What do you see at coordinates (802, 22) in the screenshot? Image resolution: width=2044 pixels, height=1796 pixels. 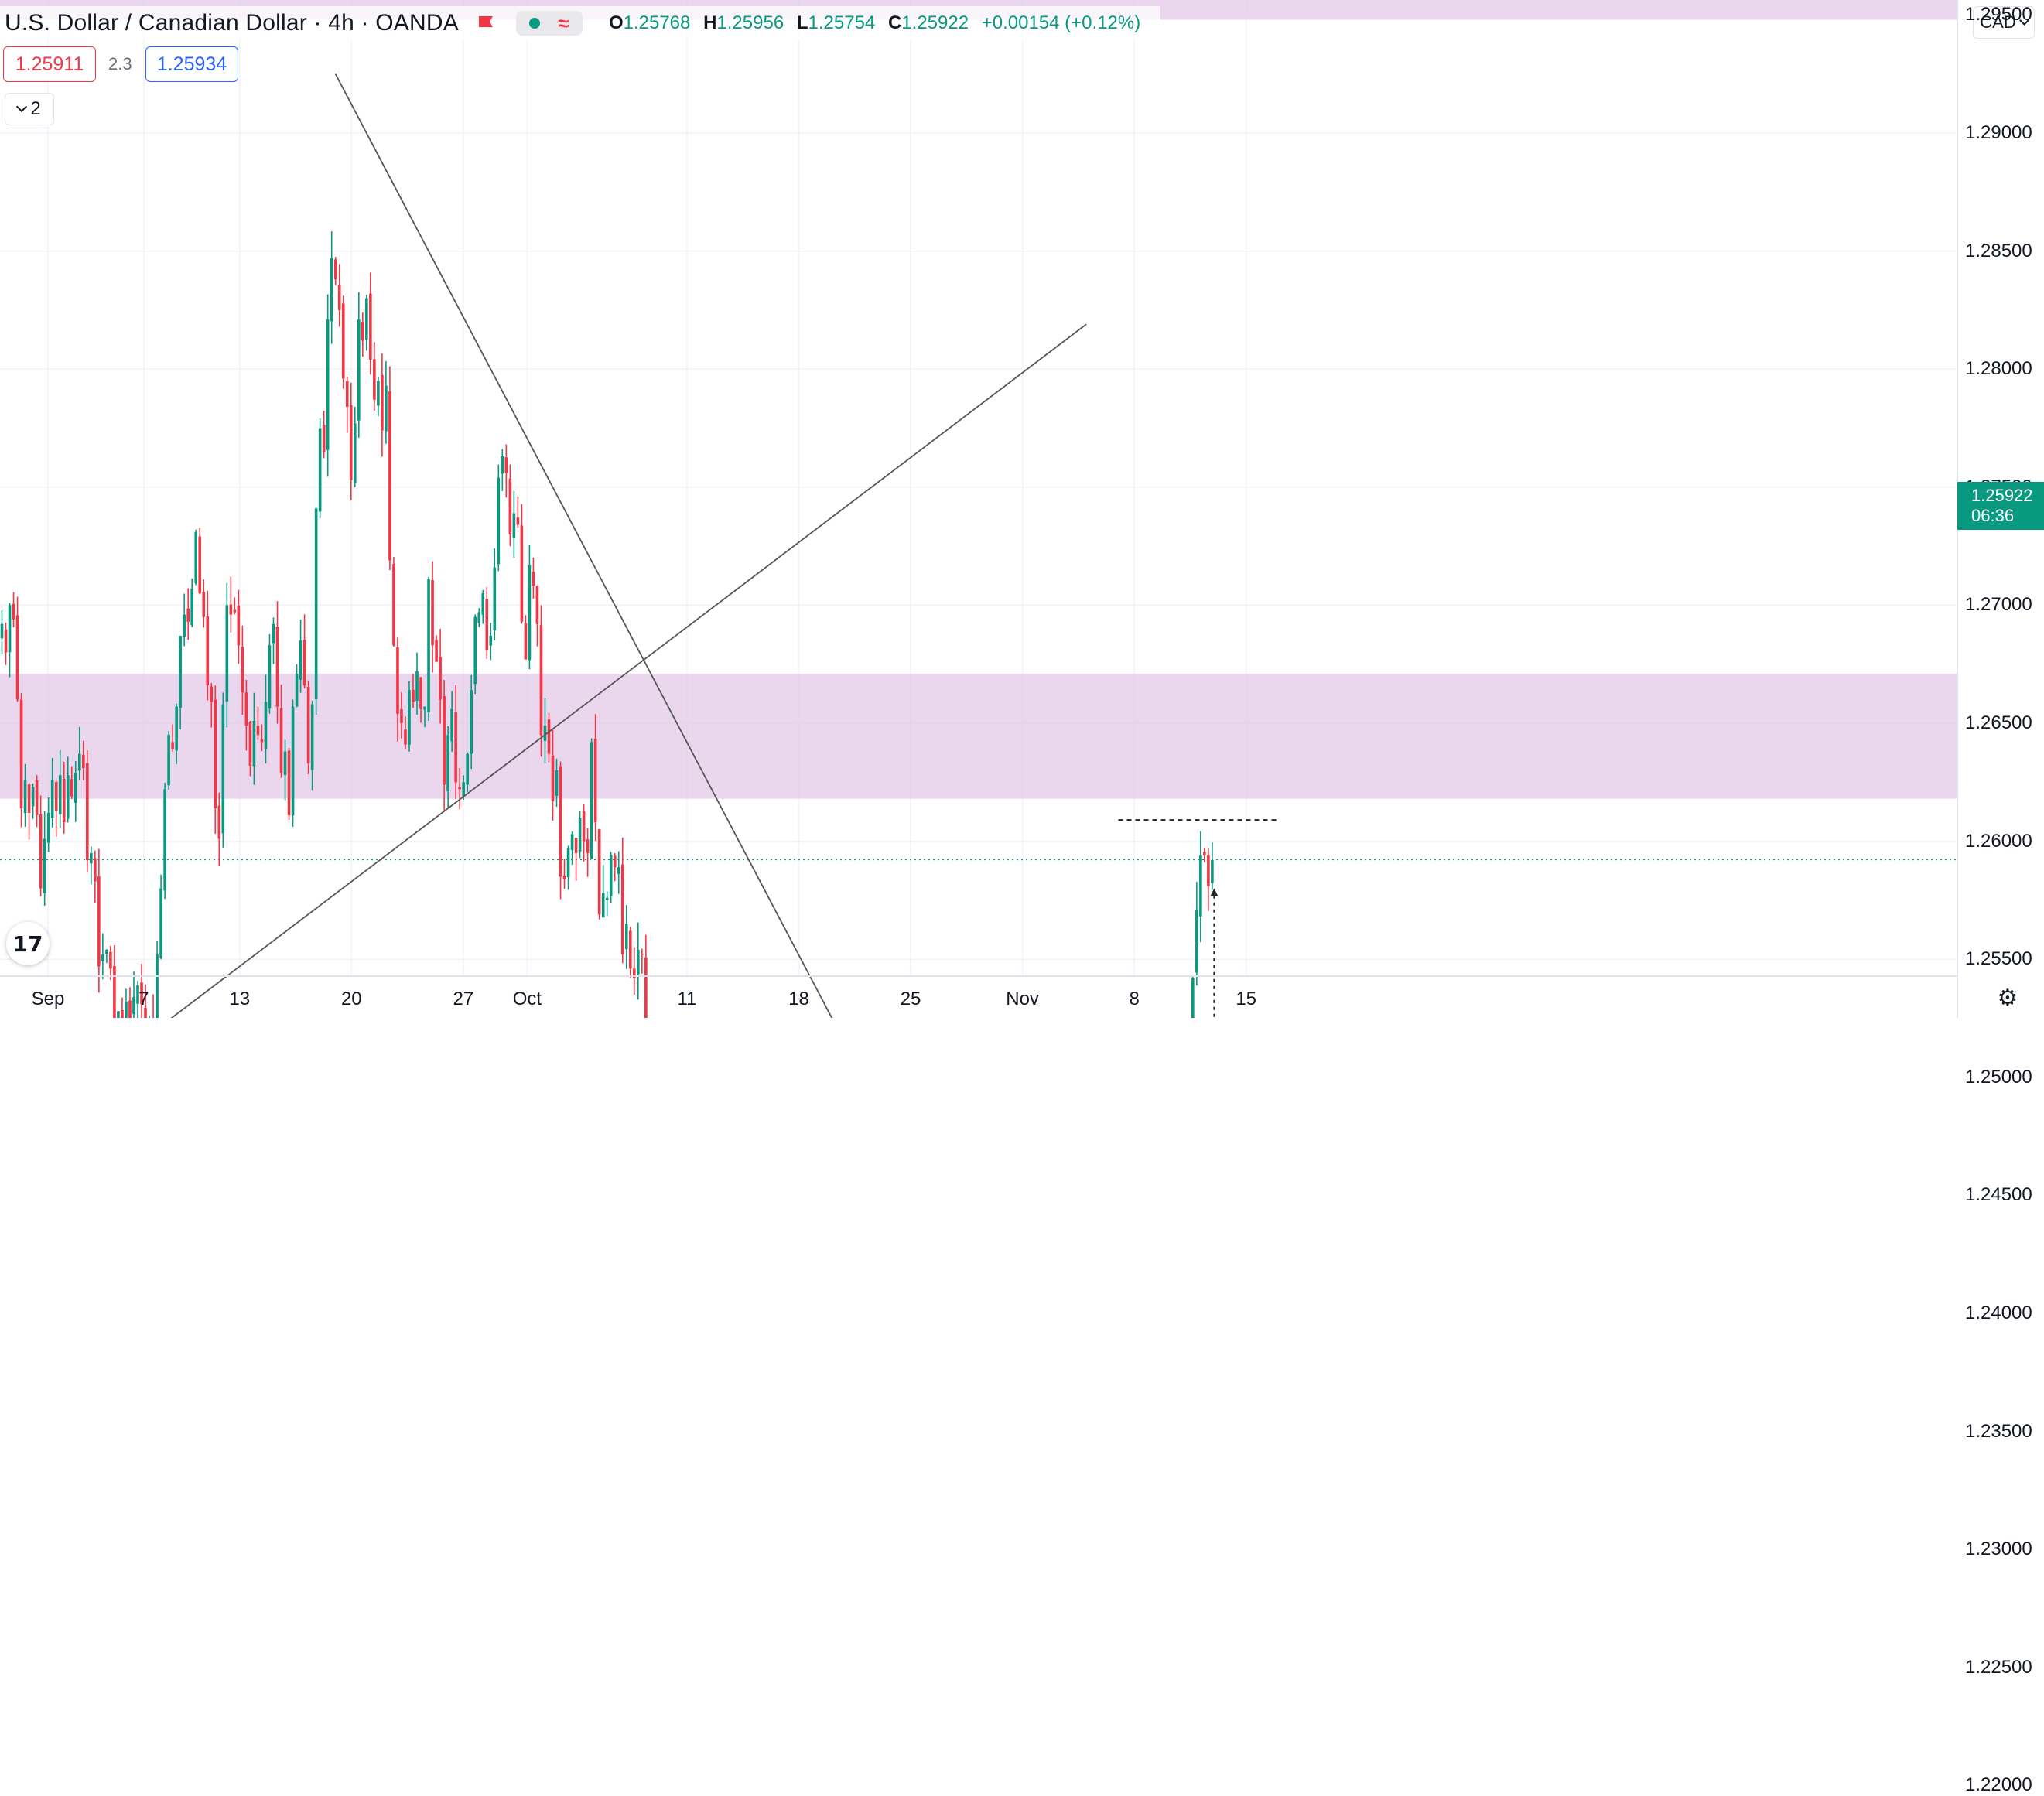 I see `low-label: L` at bounding box center [802, 22].